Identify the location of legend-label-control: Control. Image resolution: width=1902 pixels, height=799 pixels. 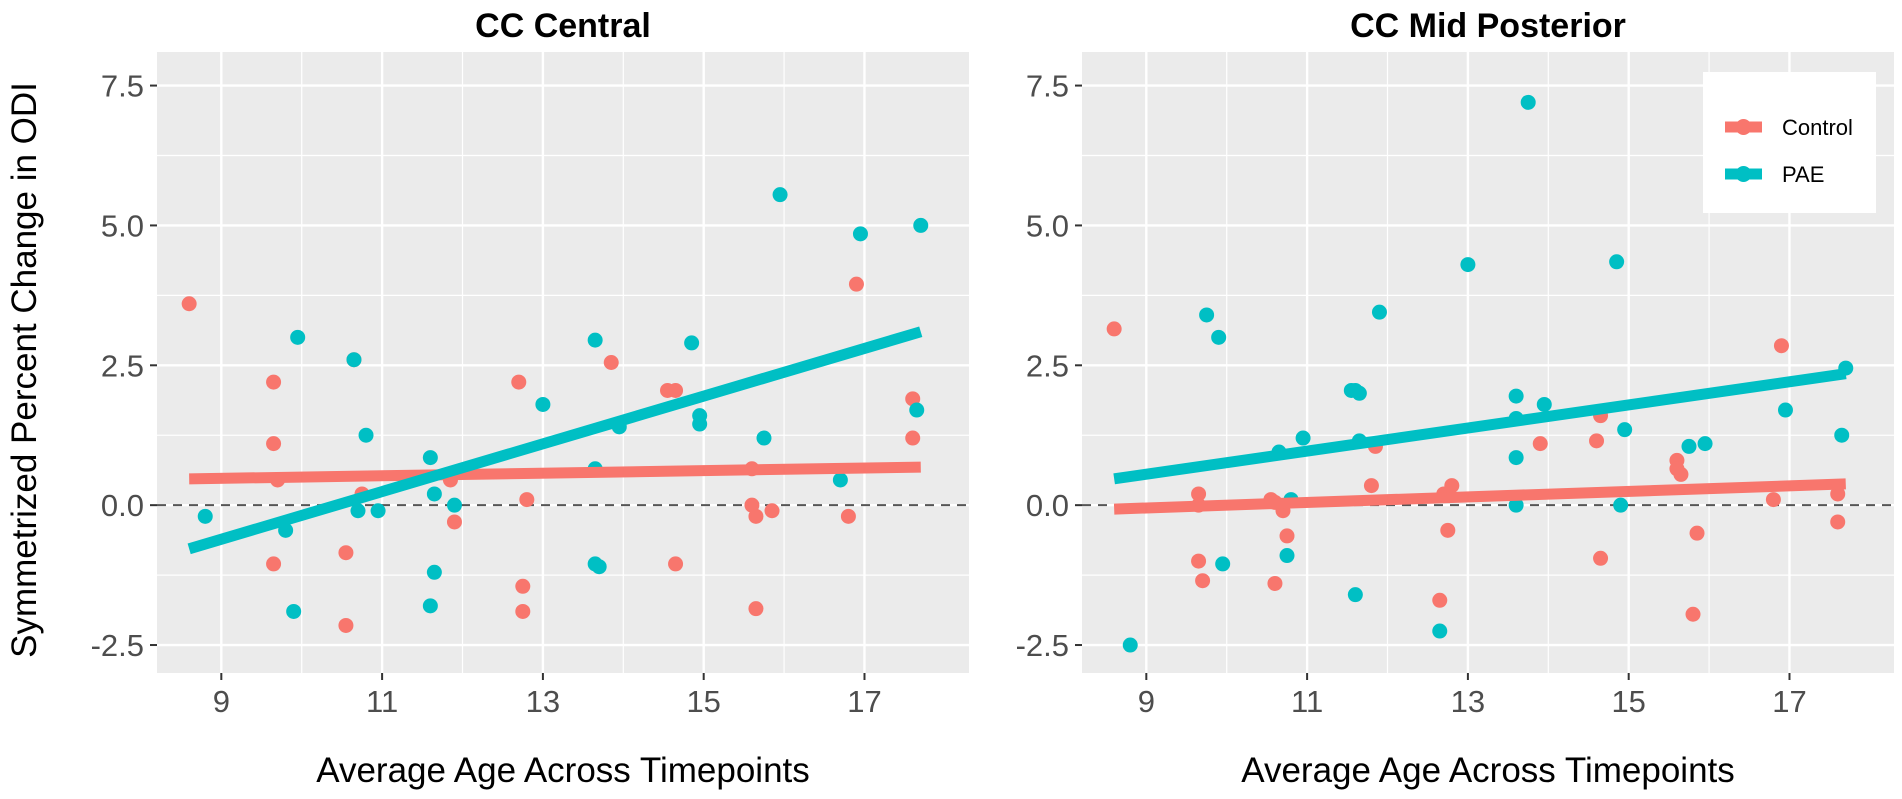
(1817, 127).